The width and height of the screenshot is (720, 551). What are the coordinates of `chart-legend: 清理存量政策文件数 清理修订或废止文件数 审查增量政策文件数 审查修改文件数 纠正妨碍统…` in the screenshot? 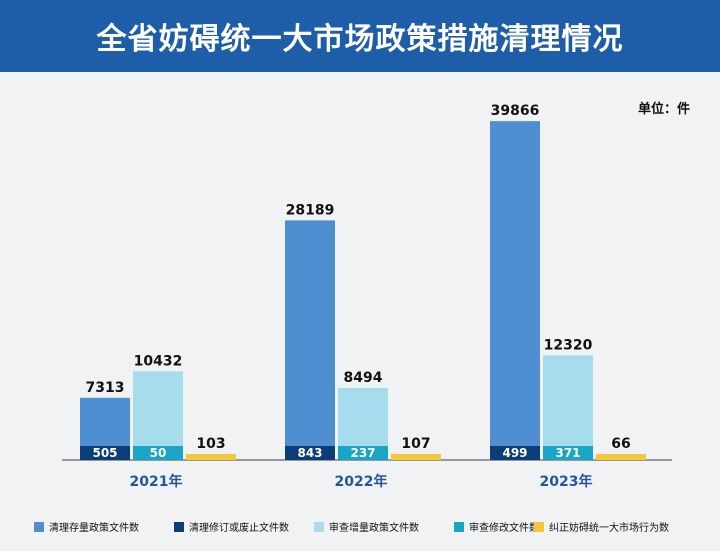 It's located at (364, 528).